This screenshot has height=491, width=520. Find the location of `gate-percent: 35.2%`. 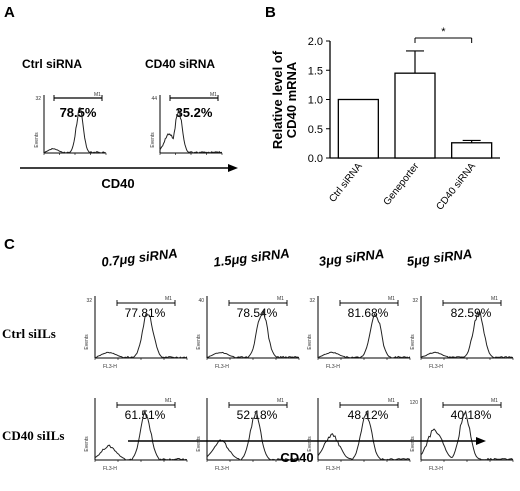

gate-percent: 35.2% is located at coordinates (194, 112).